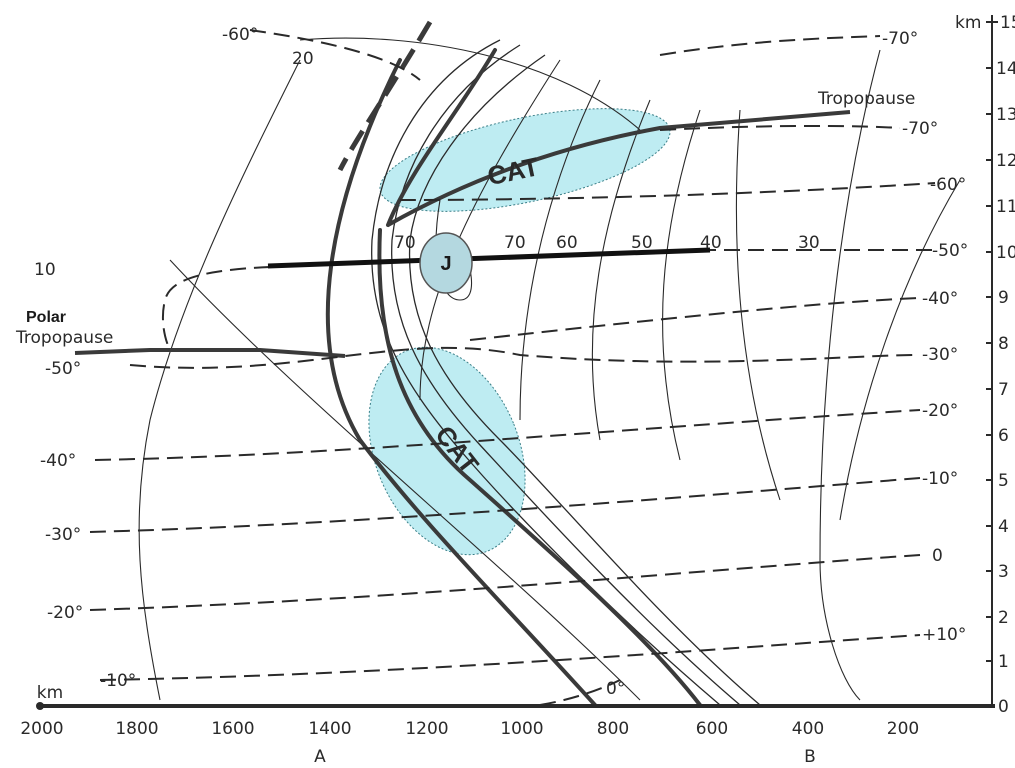 The height and width of the screenshot is (768, 1015). Describe the element at coordinates (1007, 23) in the screenshot. I see `y-tick: 15` at that location.